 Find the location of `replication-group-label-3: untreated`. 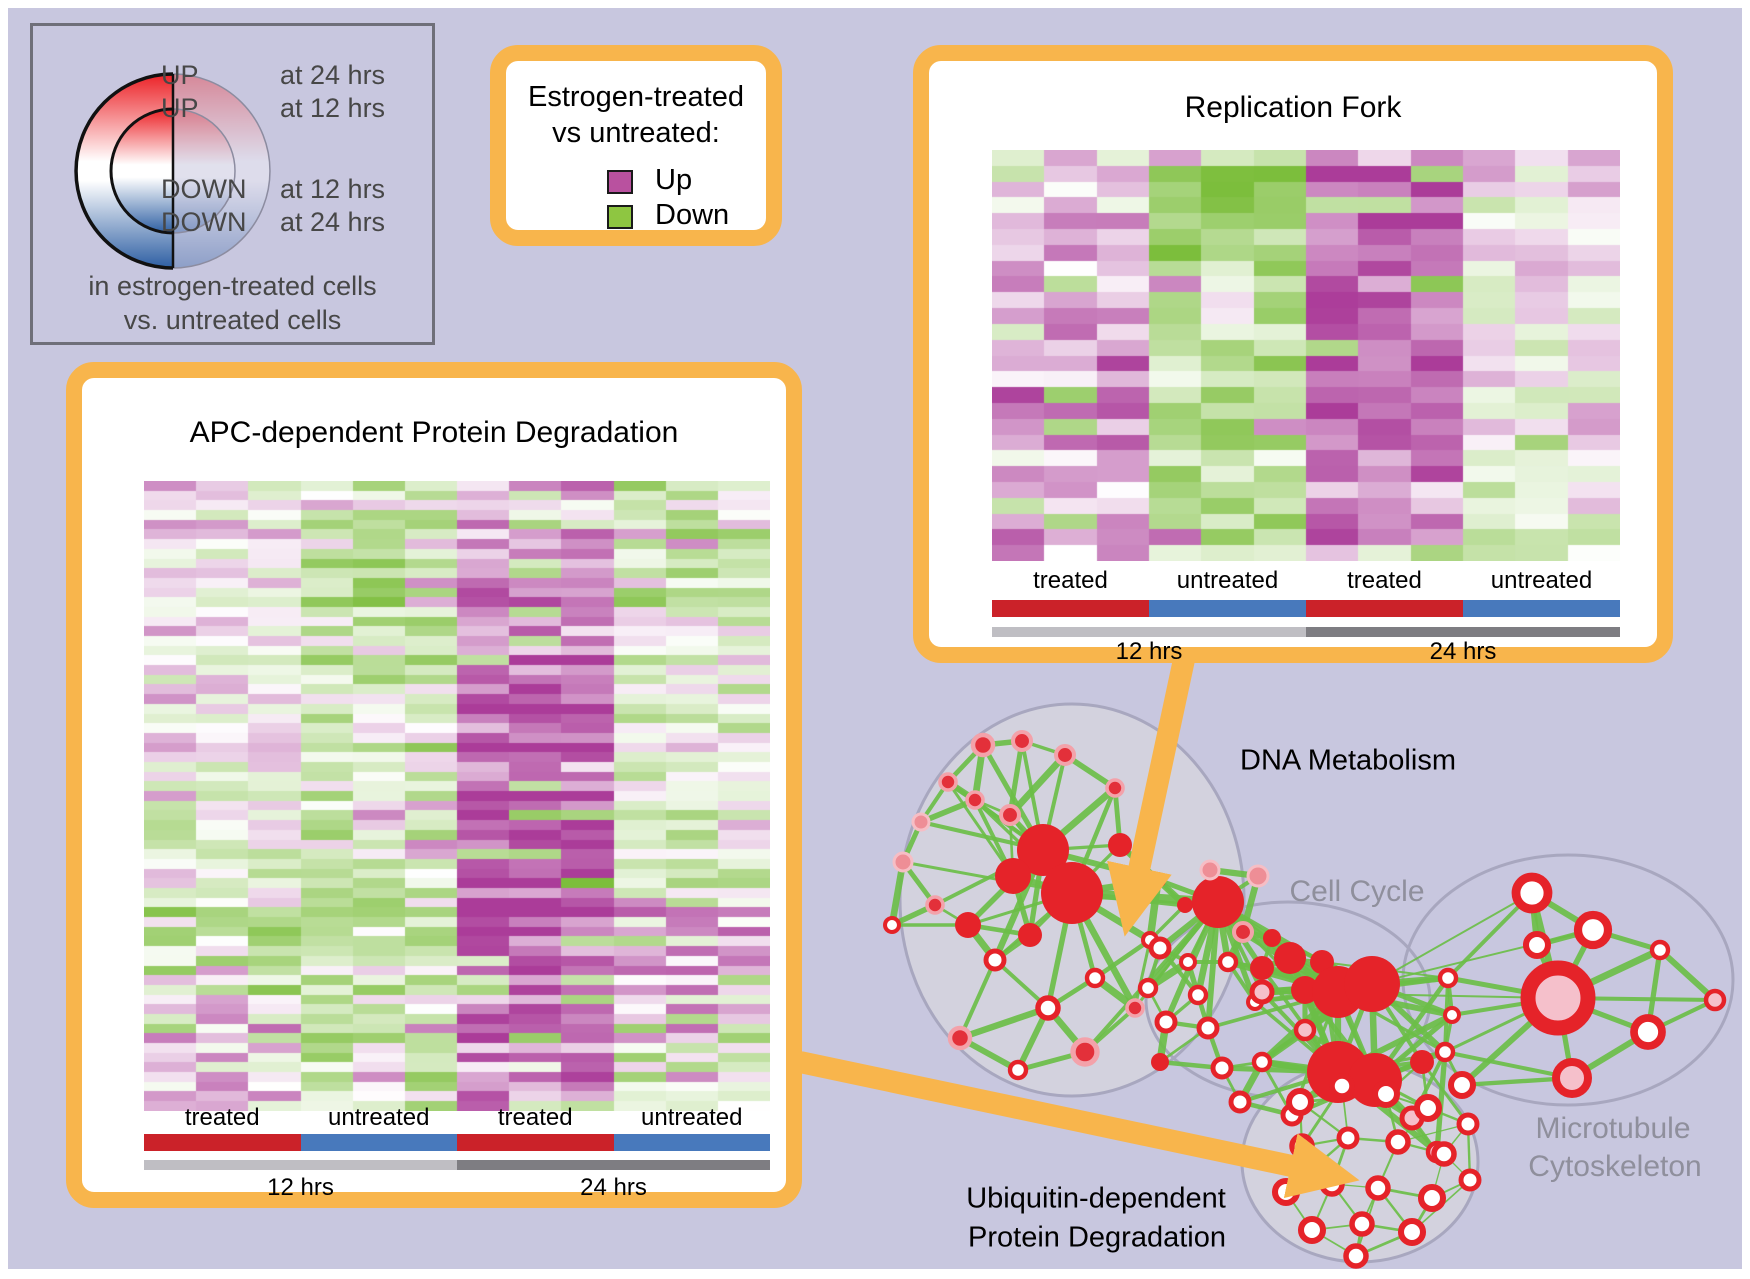

replication-group-label-3: untreated is located at coordinates (1541, 580).